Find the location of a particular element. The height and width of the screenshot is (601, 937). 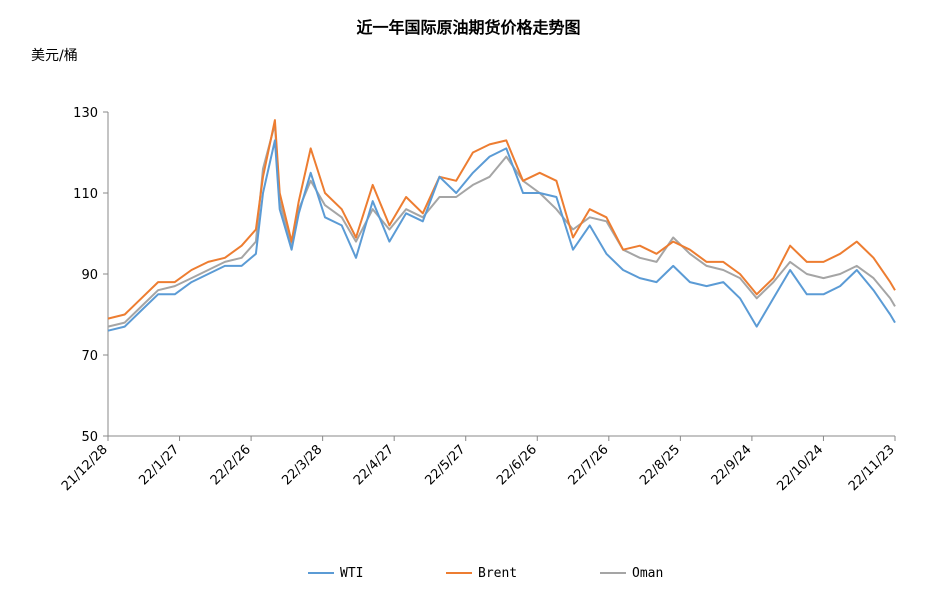

x-tick-label: 22/5/27 is located at coordinates (446, 465).